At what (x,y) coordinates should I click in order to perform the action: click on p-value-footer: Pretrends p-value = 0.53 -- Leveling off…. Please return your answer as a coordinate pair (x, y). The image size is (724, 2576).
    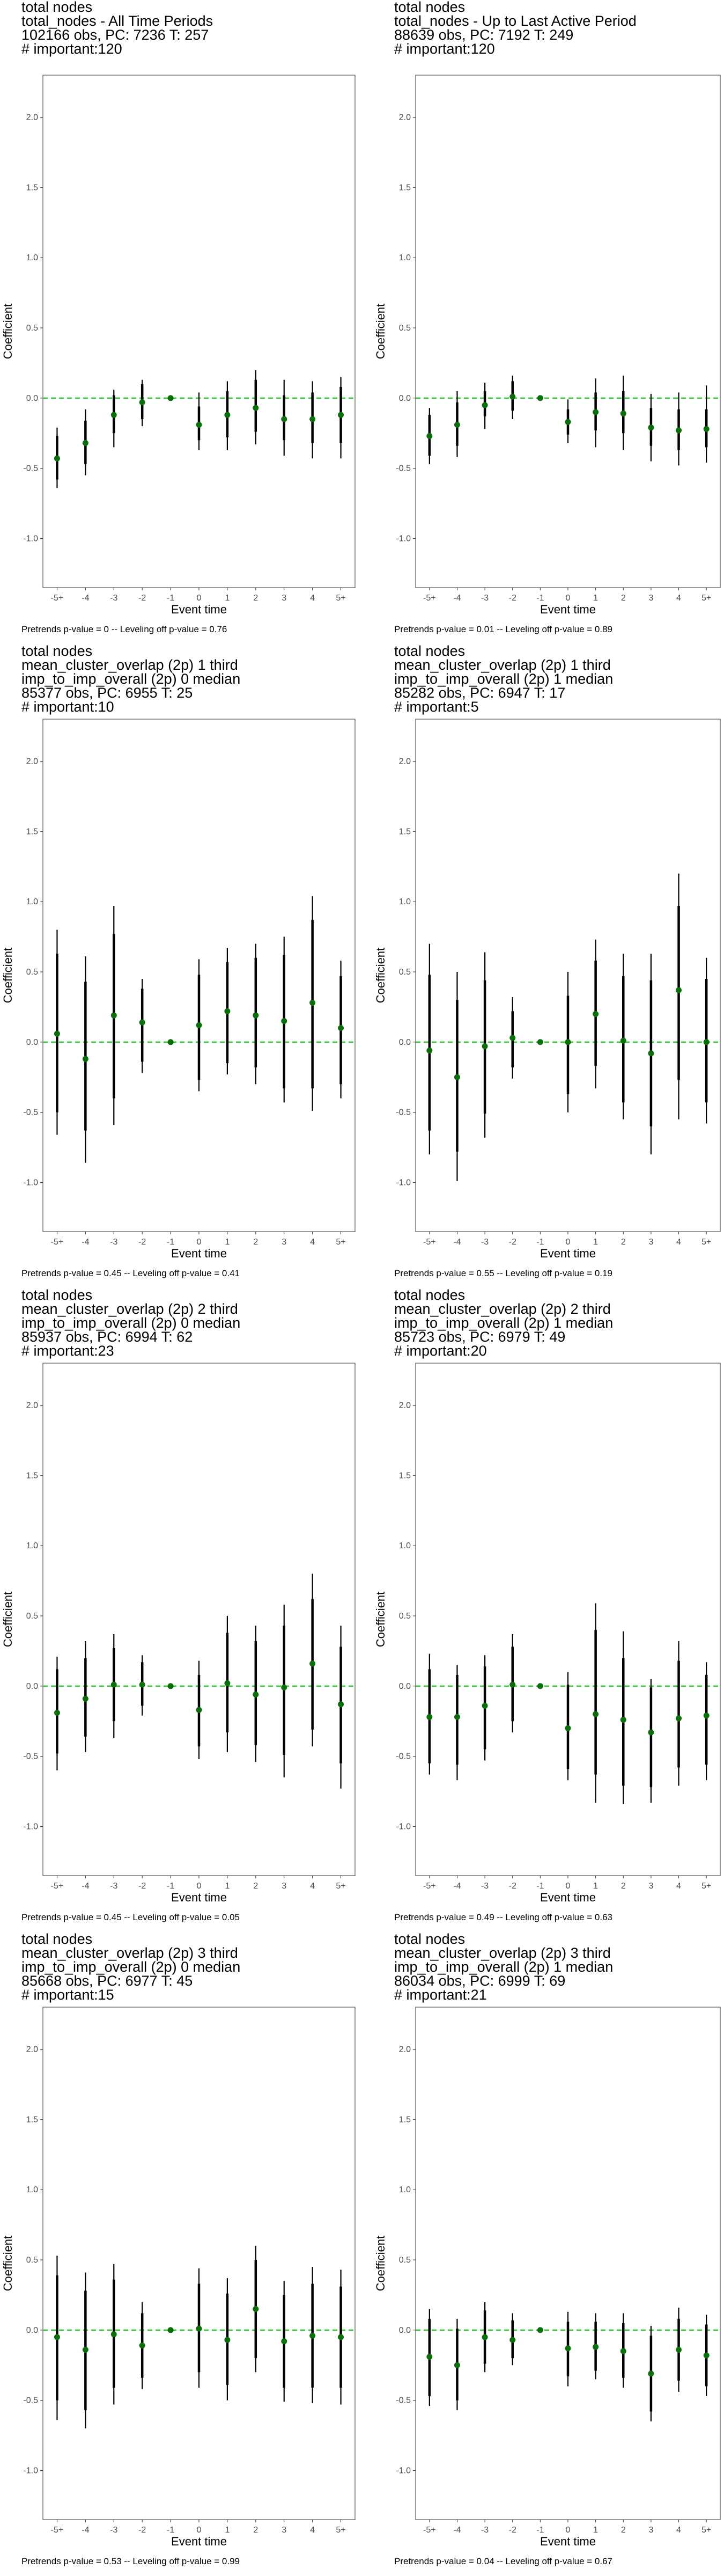
    Looking at the image, I should click on (130, 2561).